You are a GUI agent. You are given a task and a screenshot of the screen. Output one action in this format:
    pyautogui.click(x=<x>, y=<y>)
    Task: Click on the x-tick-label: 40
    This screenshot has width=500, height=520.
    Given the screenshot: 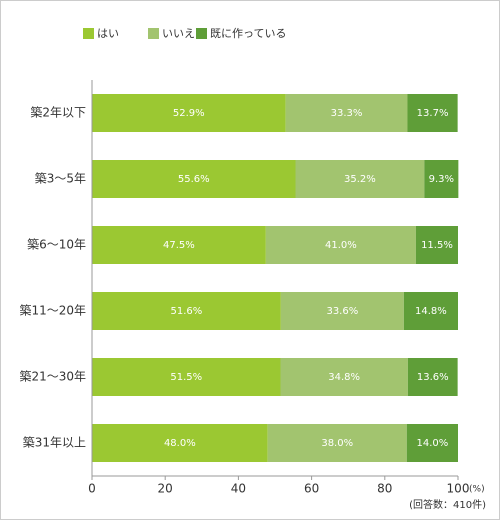 What is the action you would take?
    pyautogui.click(x=238, y=489)
    